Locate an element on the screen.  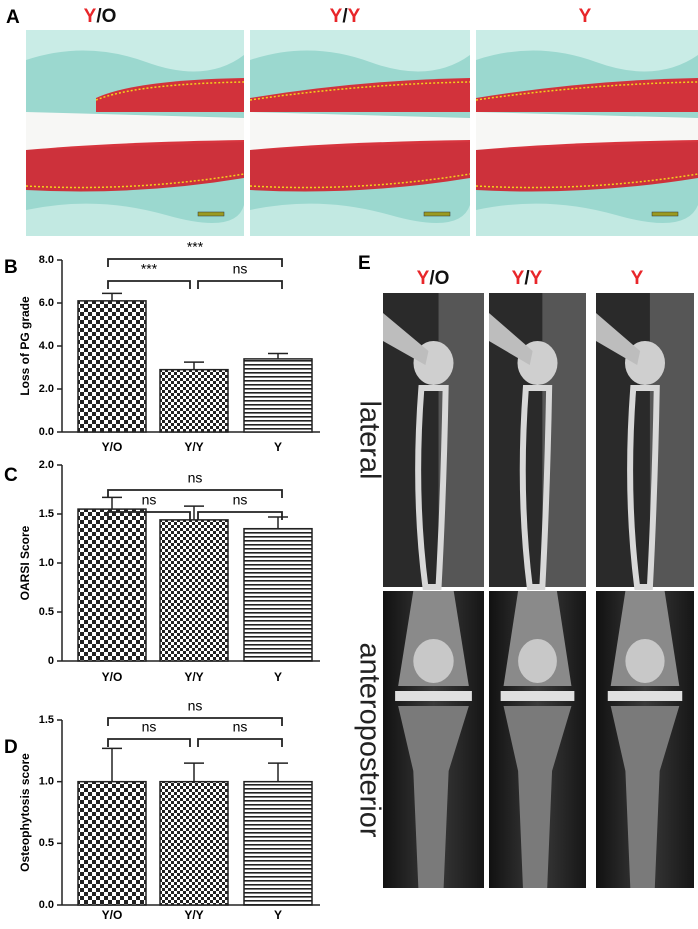
y-tick-label: 8.0 is located at coordinates (46, 260).